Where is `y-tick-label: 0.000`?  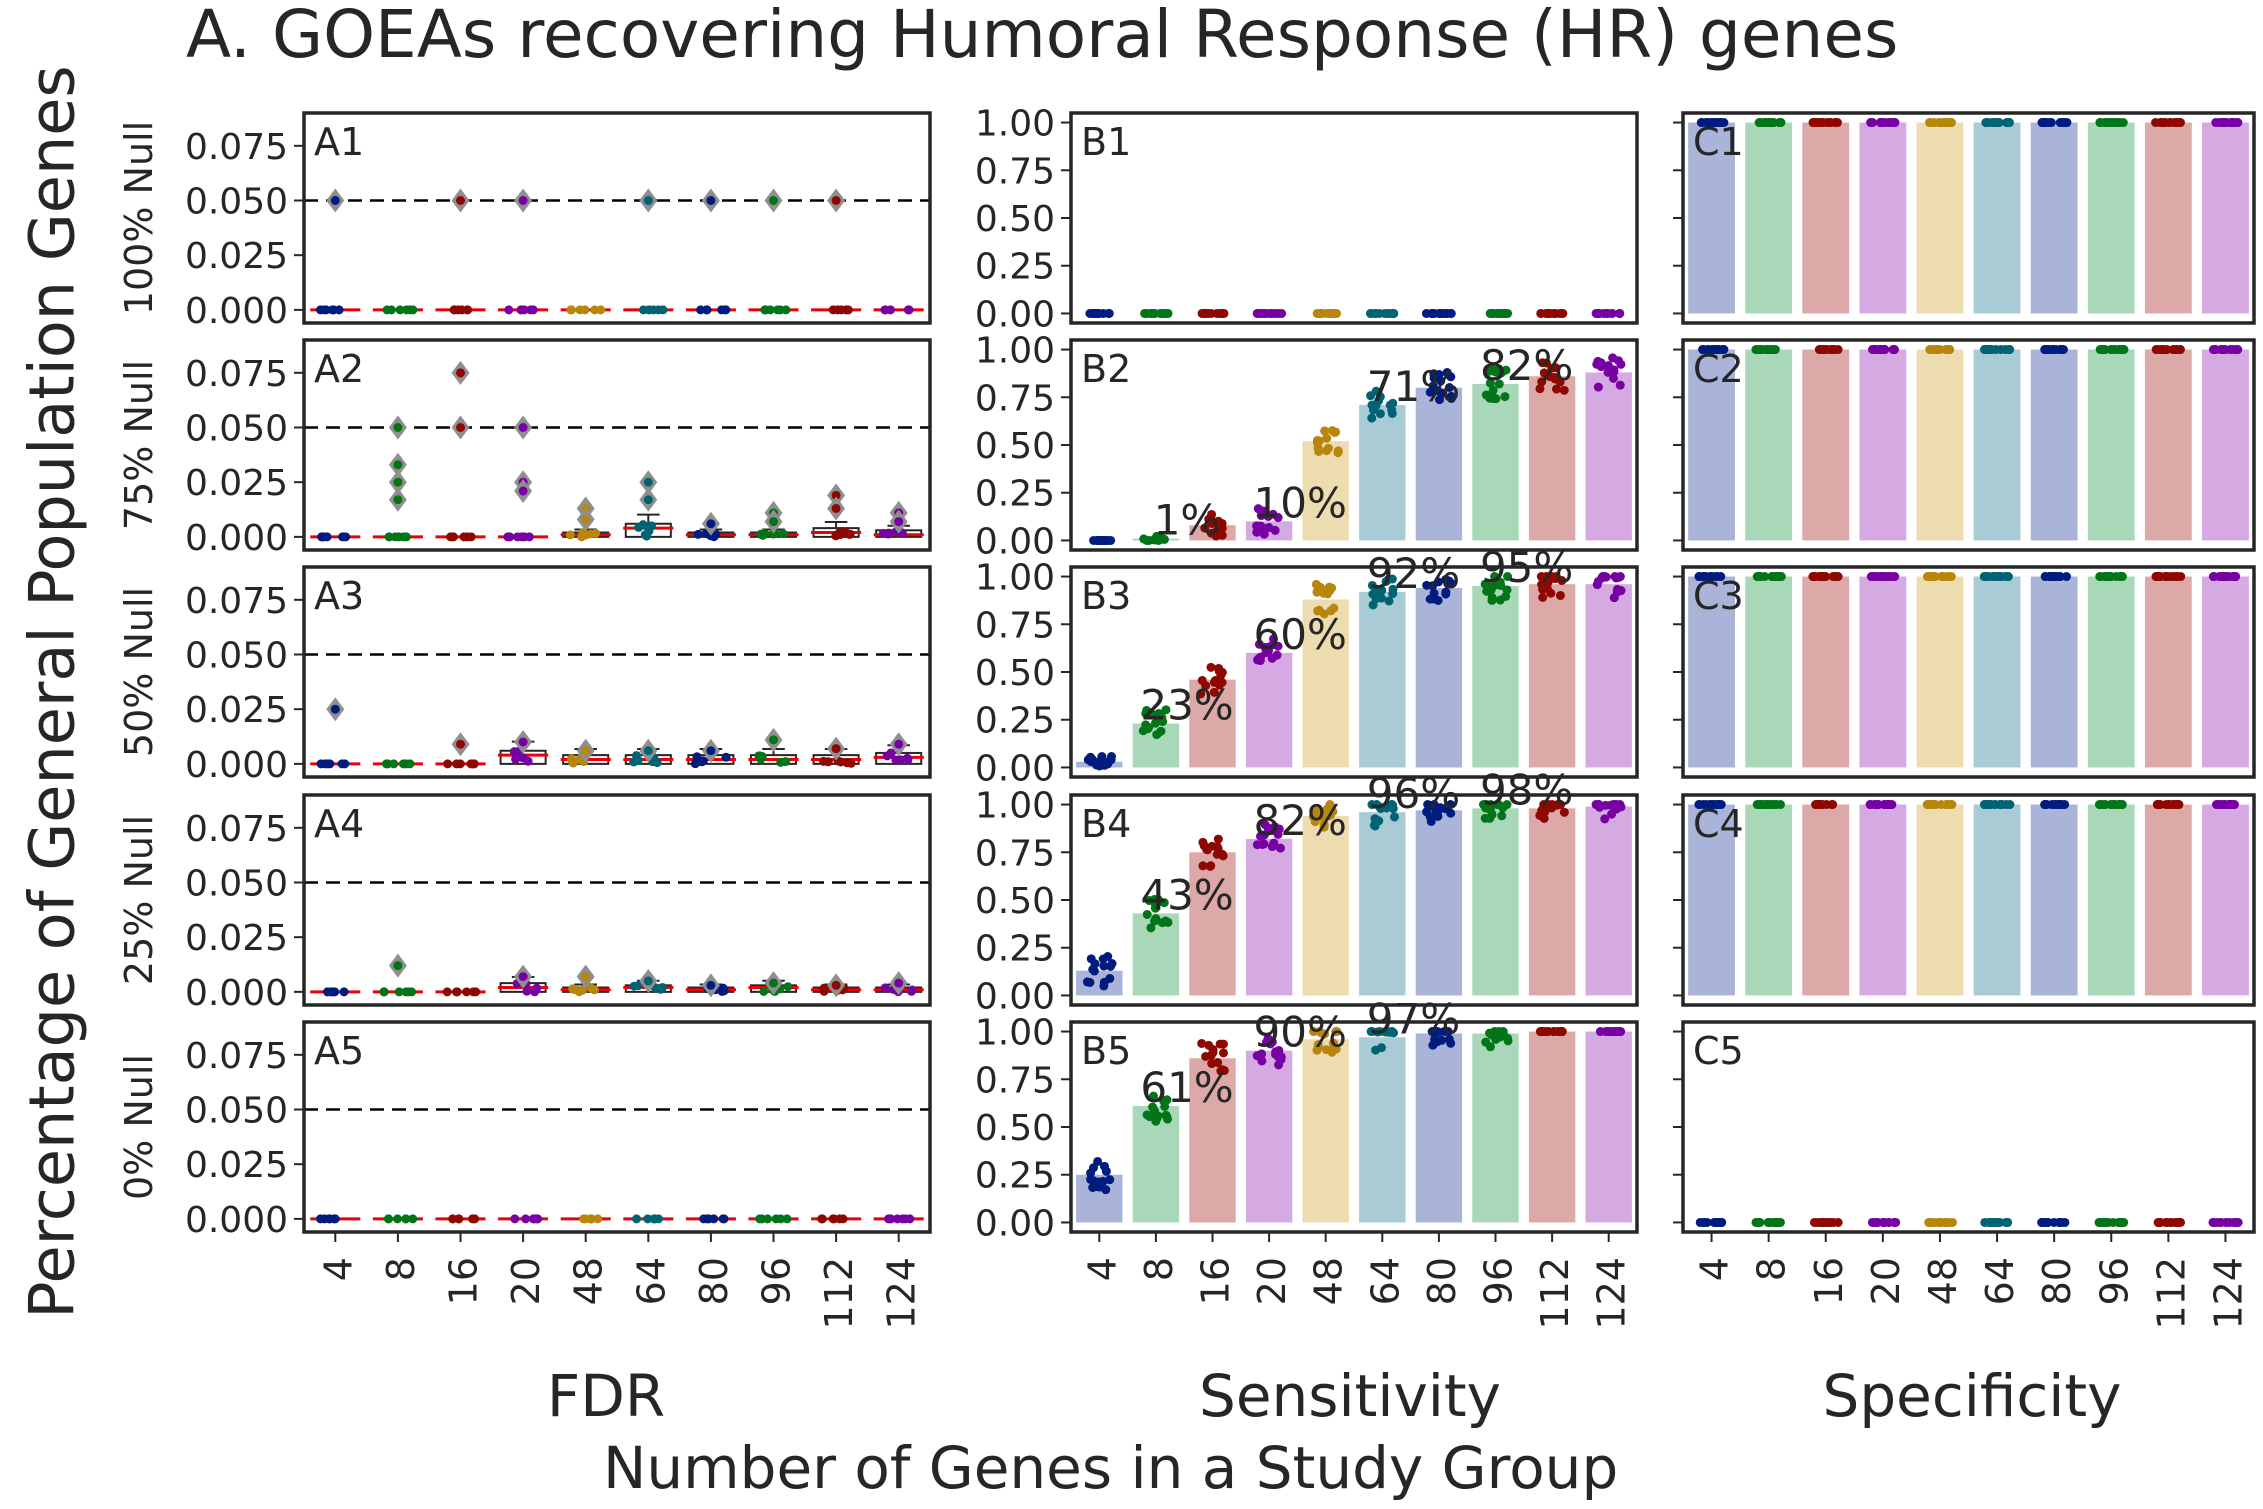
y-tick-label: 0.000 is located at coordinates (236, 1220).